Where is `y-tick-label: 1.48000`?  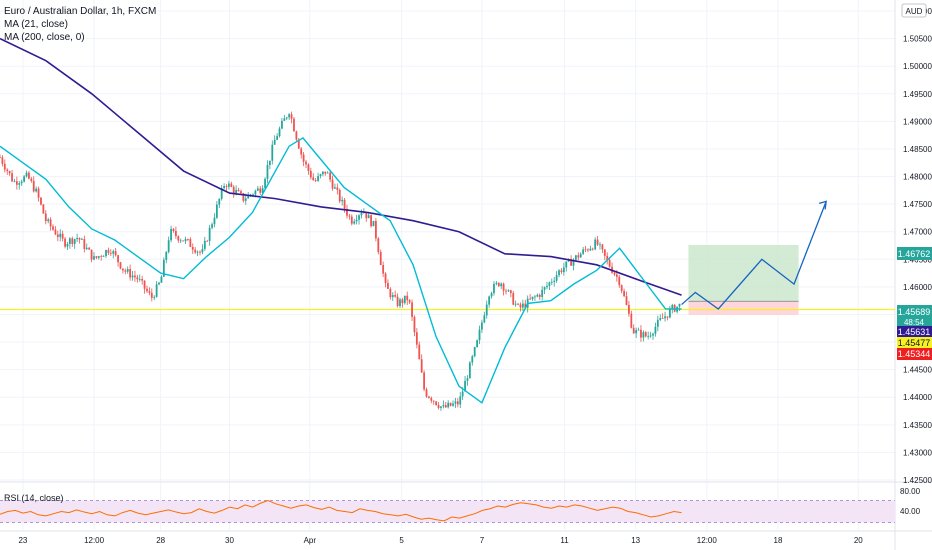 y-tick-label: 1.48000 is located at coordinates (917, 177).